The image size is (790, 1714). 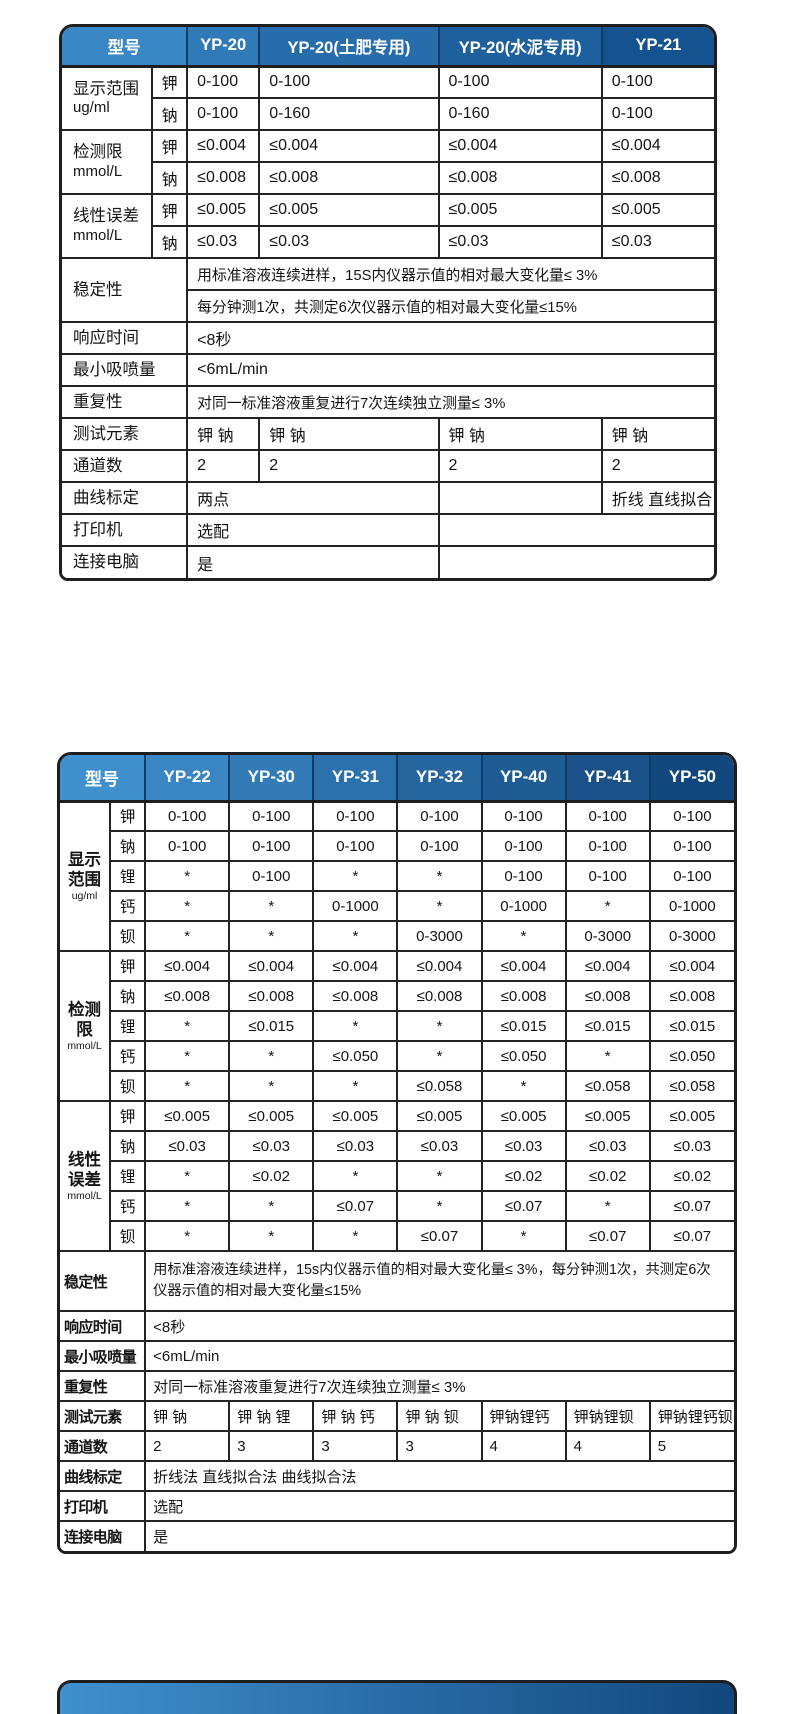 What do you see at coordinates (691, 1086) in the screenshot?
I see `value-cell: ≤0.058` at bounding box center [691, 1086].